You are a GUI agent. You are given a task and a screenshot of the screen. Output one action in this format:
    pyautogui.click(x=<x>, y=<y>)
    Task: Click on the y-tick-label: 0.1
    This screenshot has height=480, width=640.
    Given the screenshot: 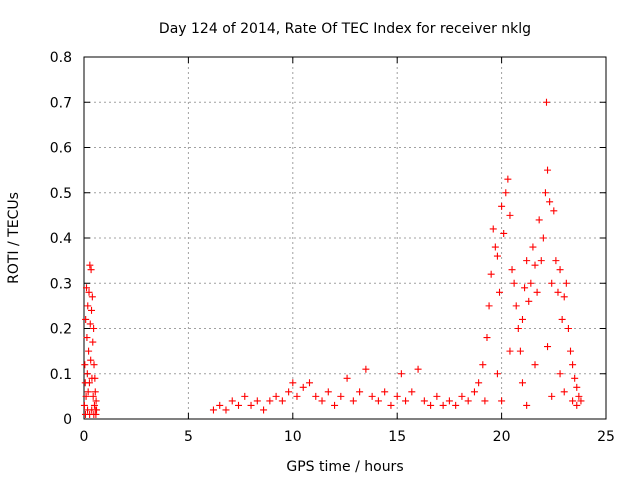 What is the action you would take?
    pyautogui.click(x=61, y=375)
    